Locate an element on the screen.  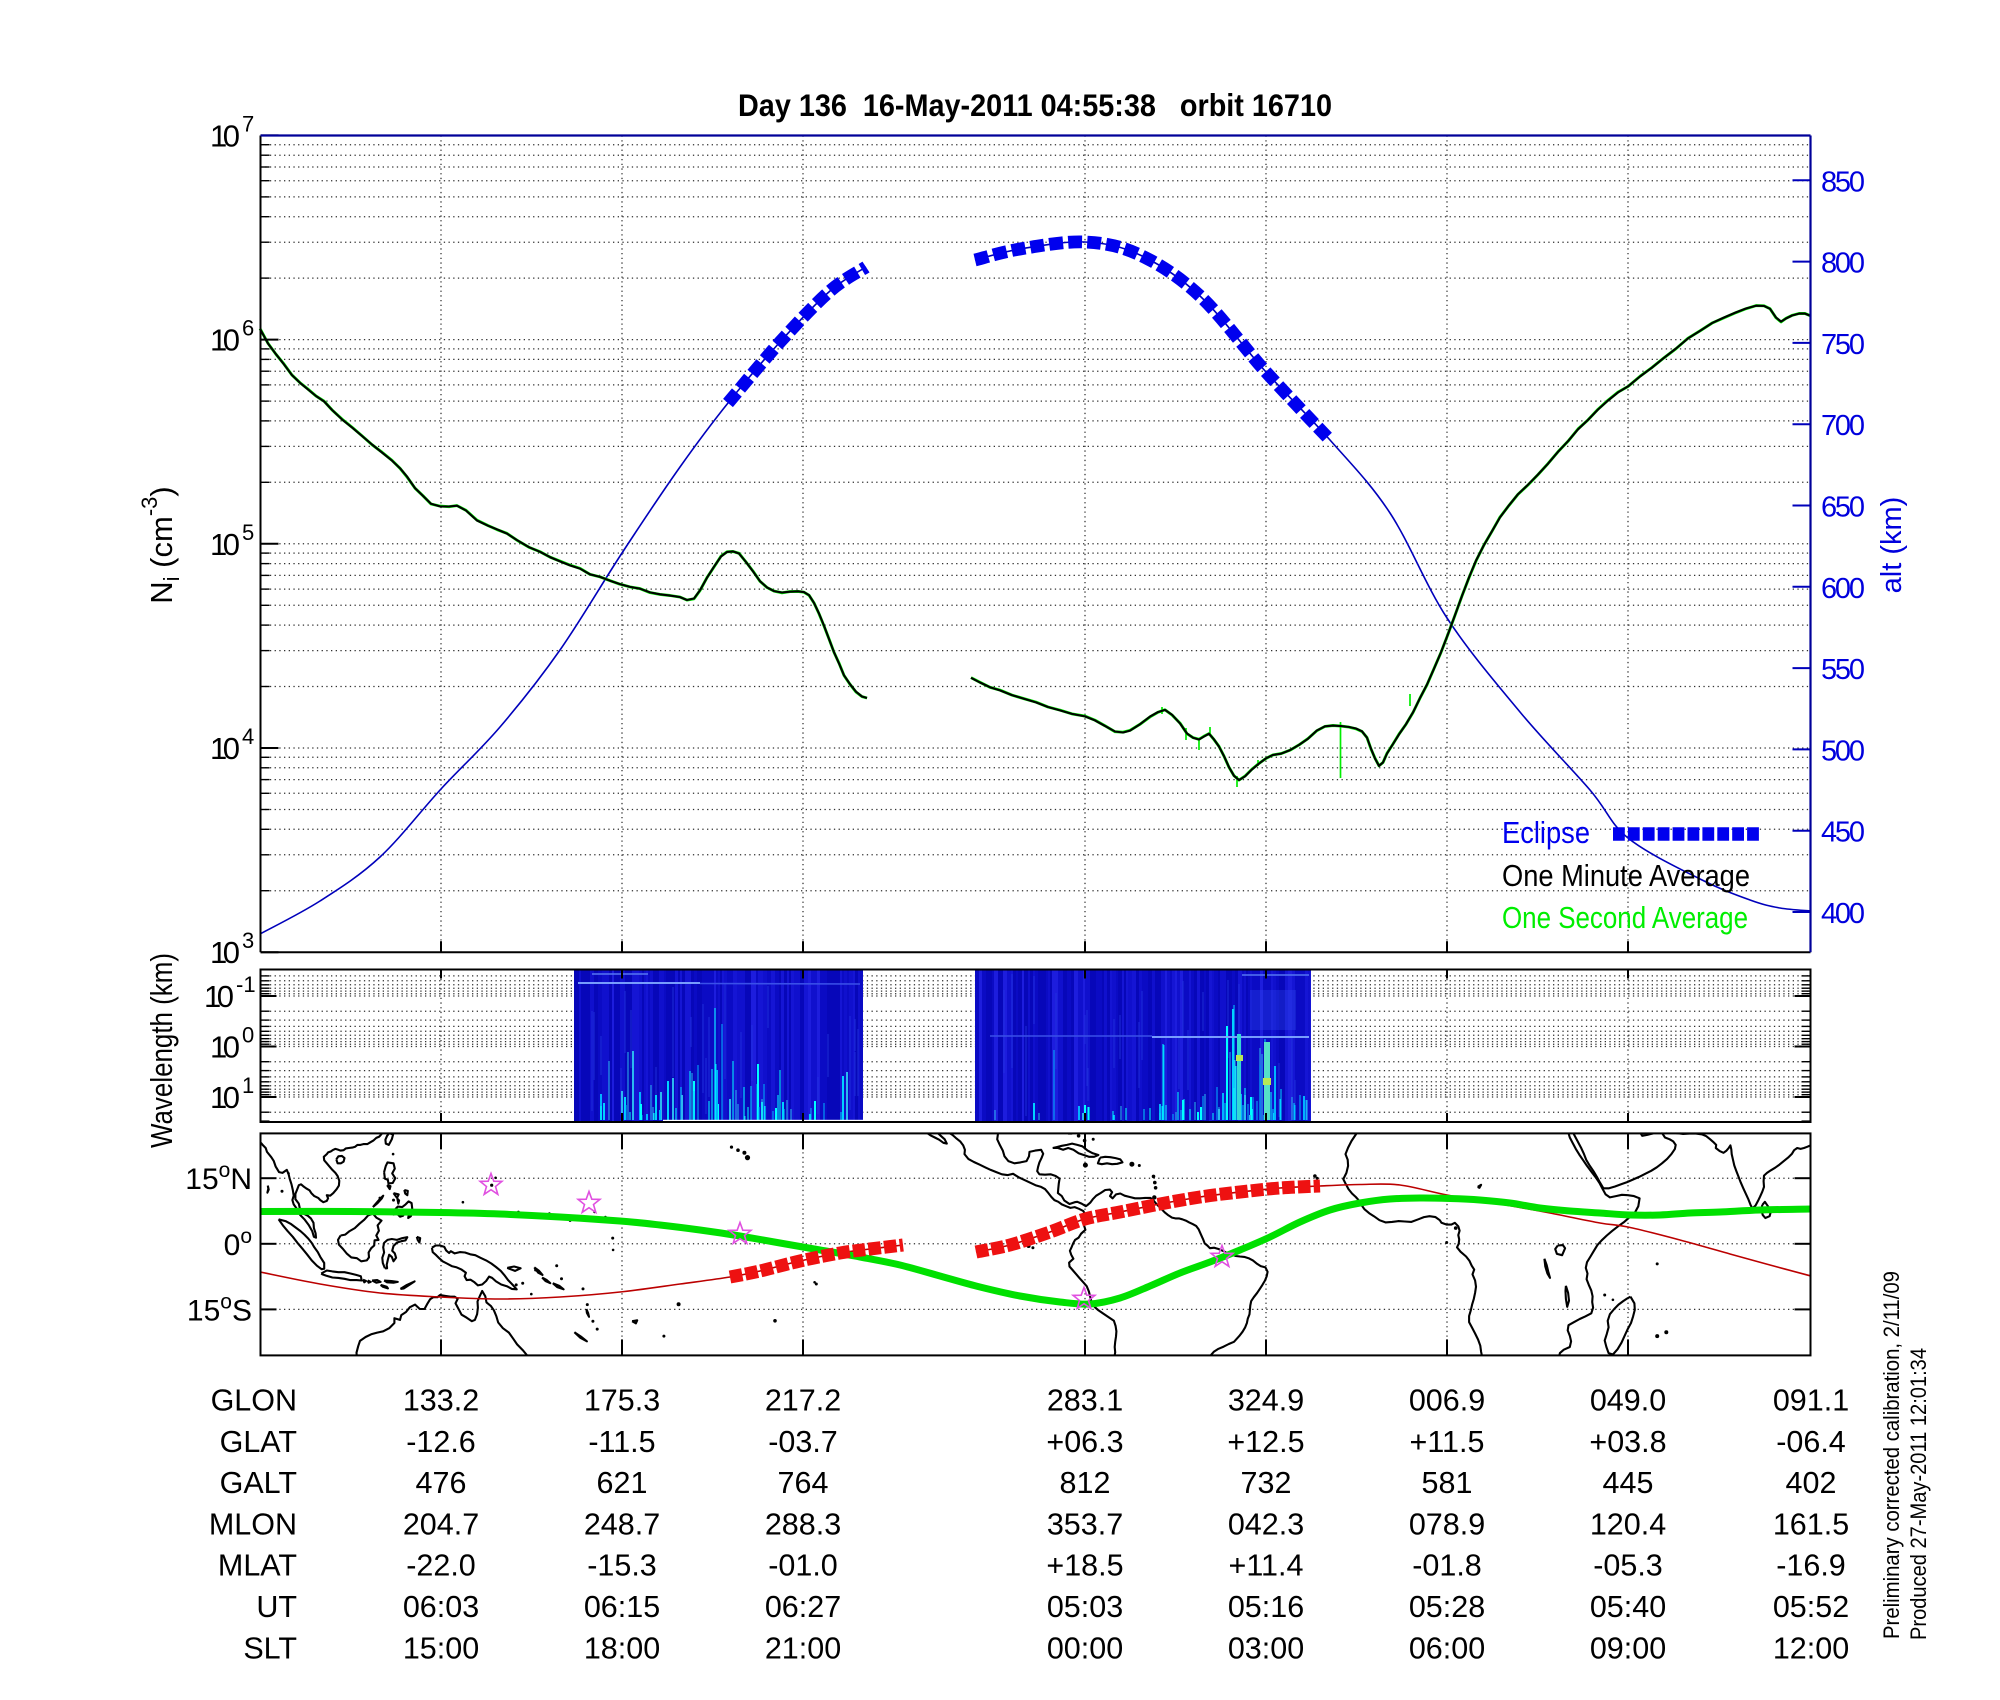
svg-text: 476 is located at coordinates (441, 1483).